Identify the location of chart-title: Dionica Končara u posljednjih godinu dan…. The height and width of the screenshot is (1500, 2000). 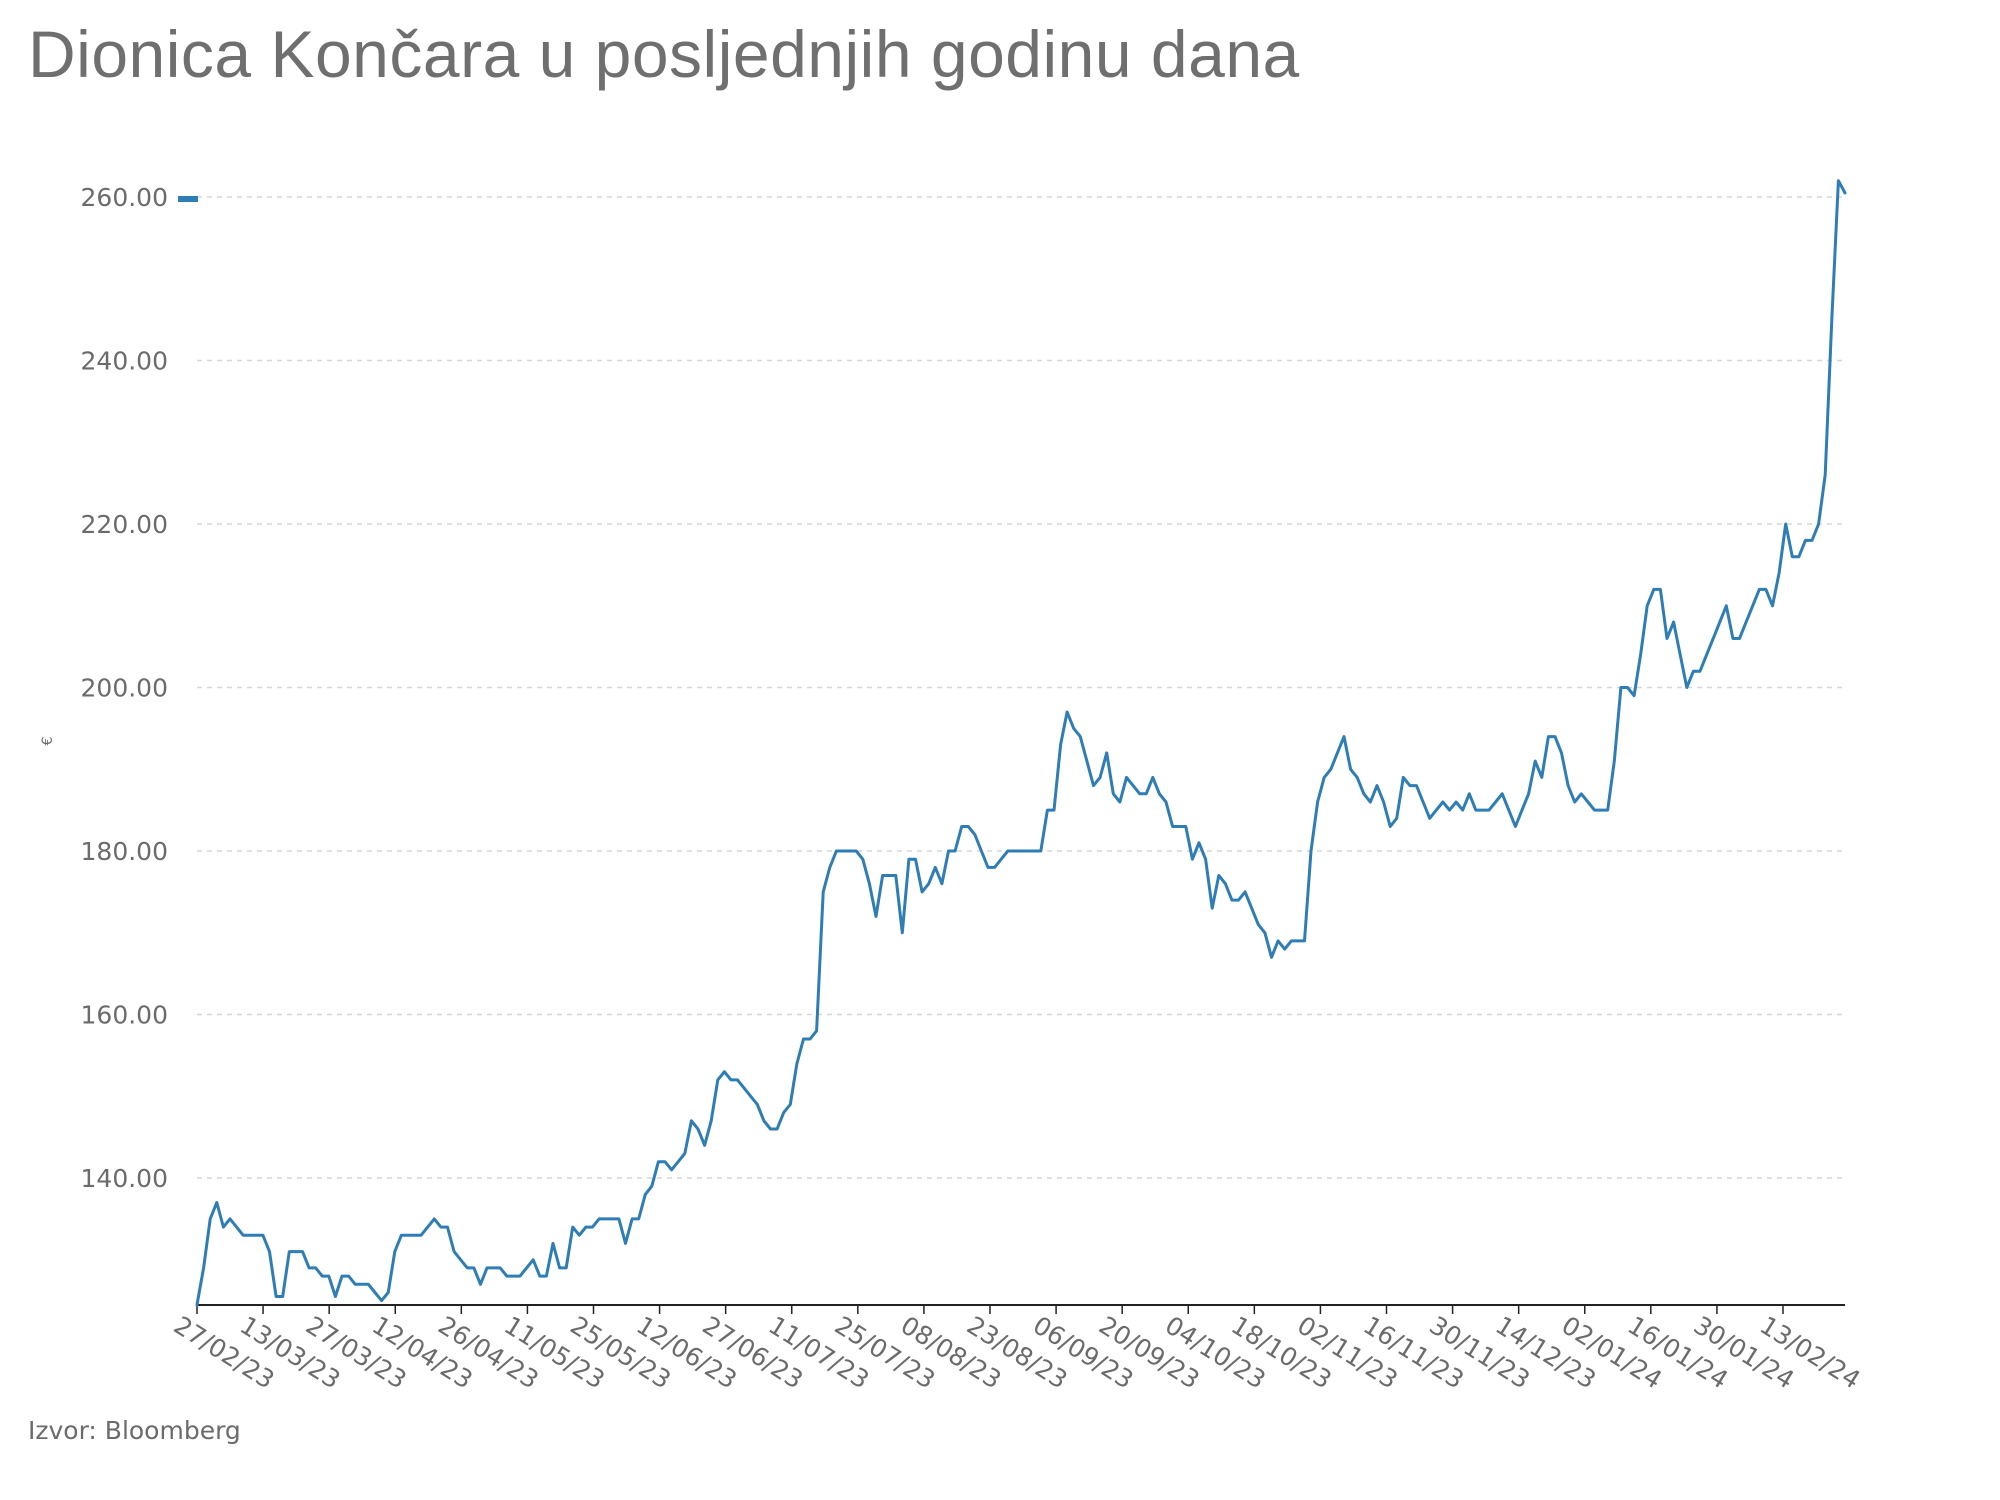
(664, 54).